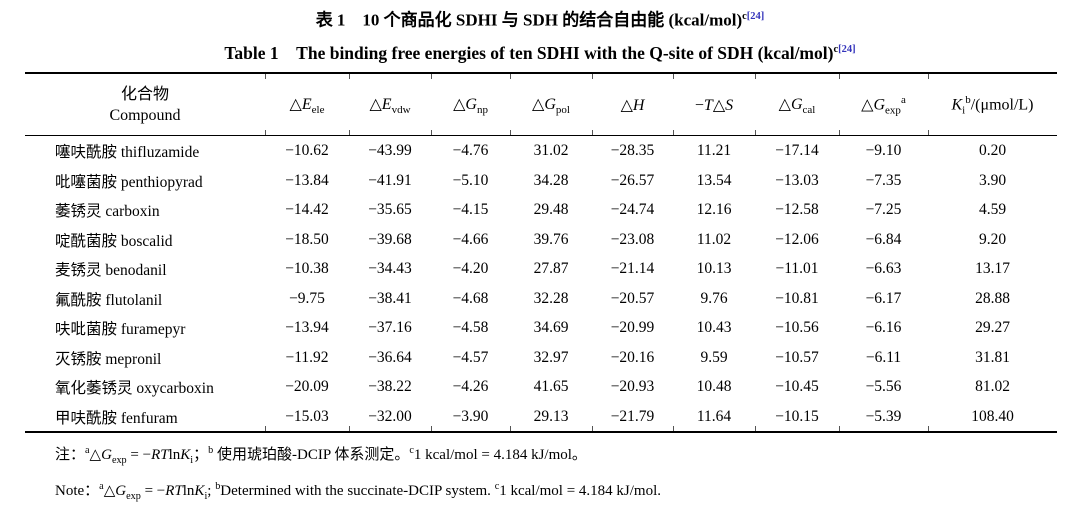 The image size is (1080, 510). Describe the element at coordinates (883, 151) in the screenshot. I see `value-cell: −9.10` at that location.